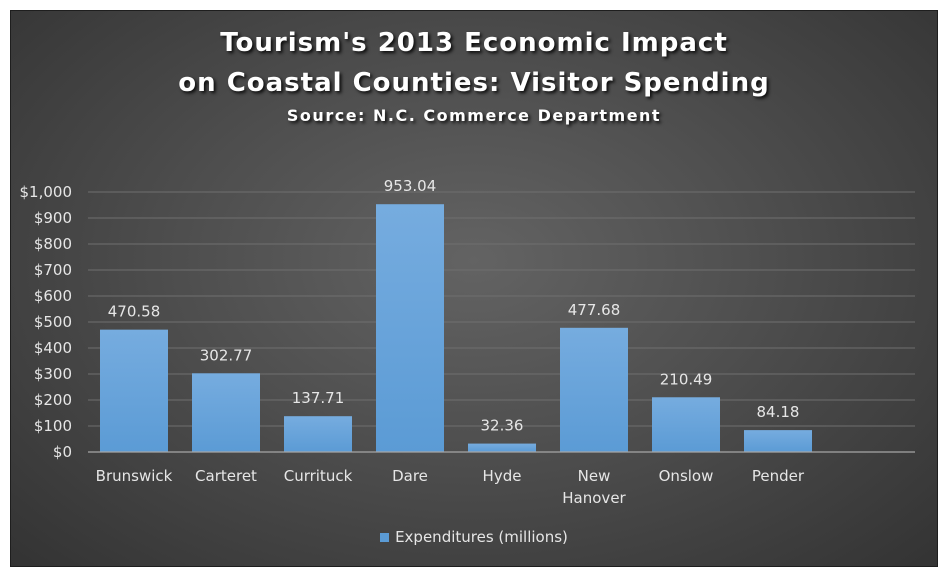 The width and height of the screenshot is (948, 577). What do you see at coordinates (53, 296) in the screenshot?
I see `y-tick-label: $600` at bounding box center [53, 296].